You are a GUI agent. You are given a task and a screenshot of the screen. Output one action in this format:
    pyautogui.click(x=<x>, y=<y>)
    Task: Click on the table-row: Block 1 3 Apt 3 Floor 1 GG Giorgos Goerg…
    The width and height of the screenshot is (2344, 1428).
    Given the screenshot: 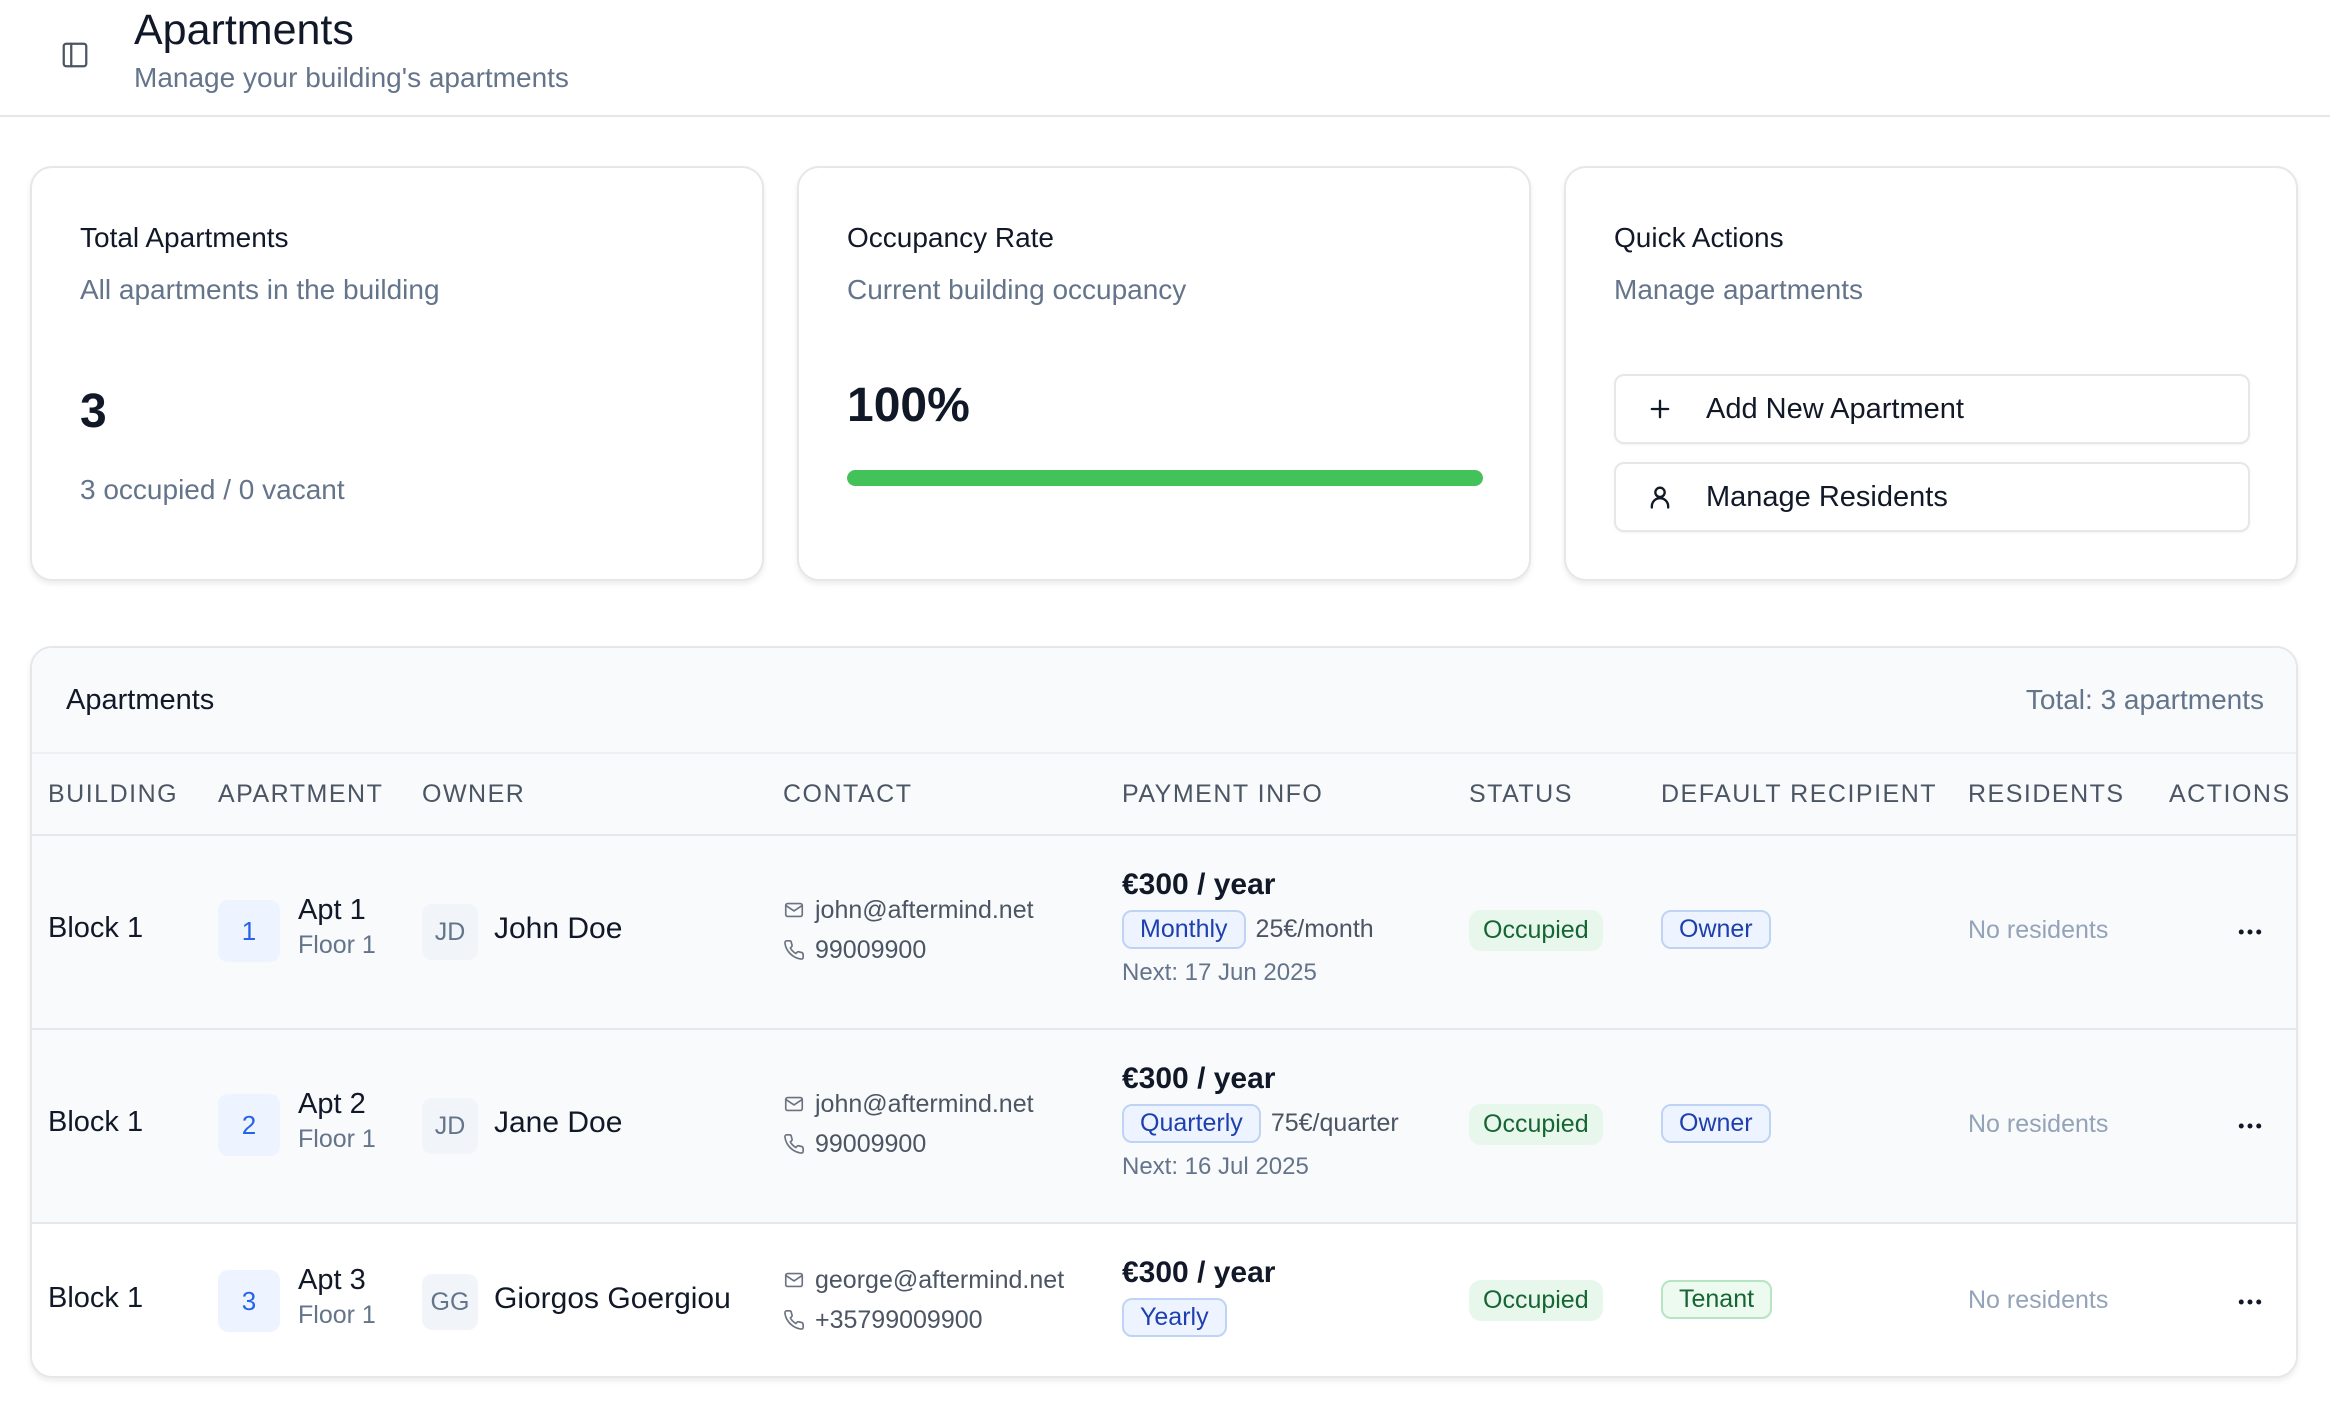 What is the action you would take?
    pyautogui.click(x=1164, y=1300)
    